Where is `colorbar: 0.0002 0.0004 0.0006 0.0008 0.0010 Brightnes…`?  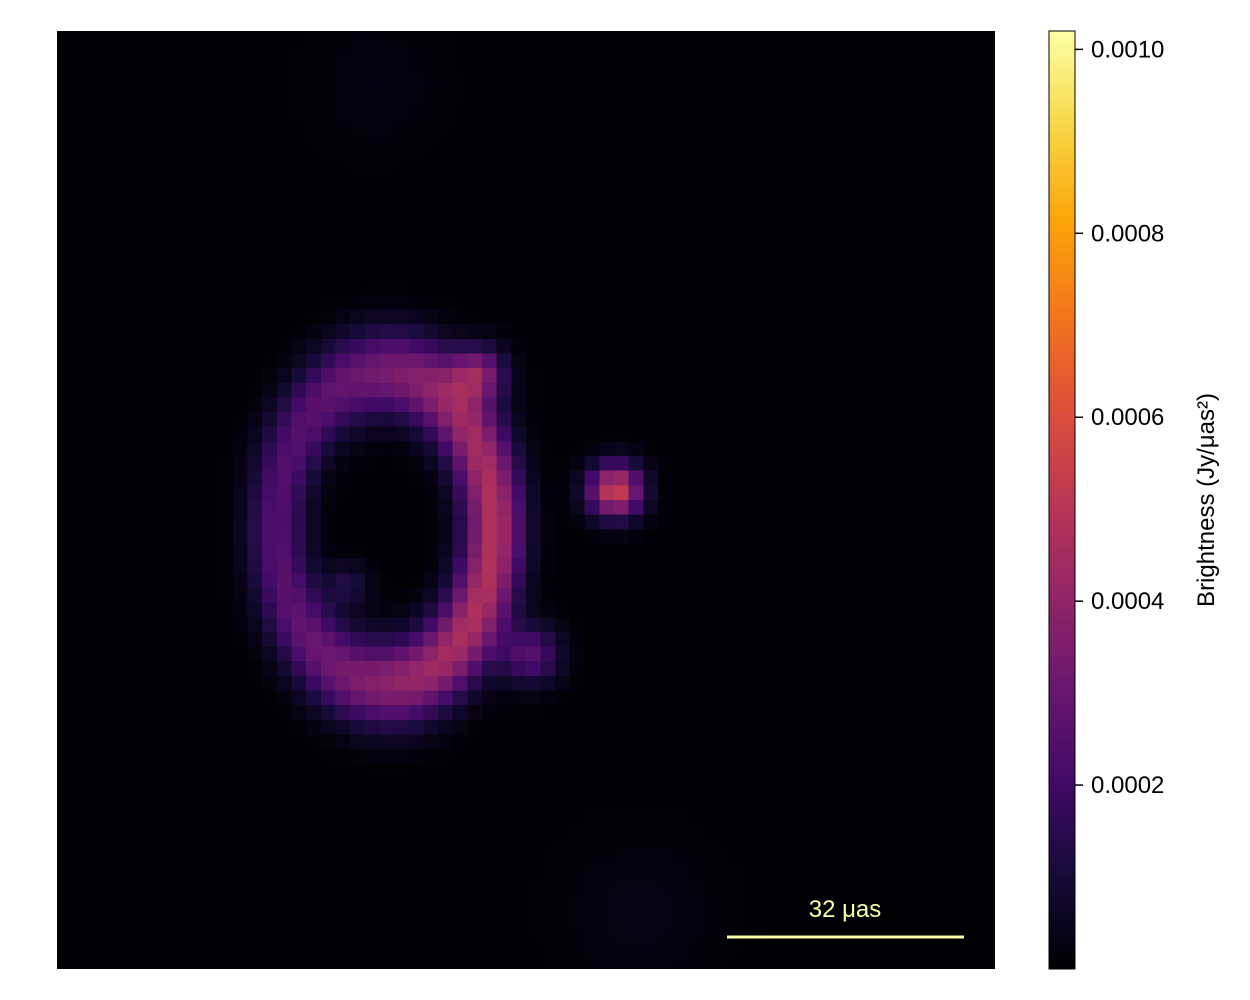 colorbar: 0.0002 0.0004 0.0006 0.0008 0.0010 Brightnes… is located at coordinates (1134, 500).